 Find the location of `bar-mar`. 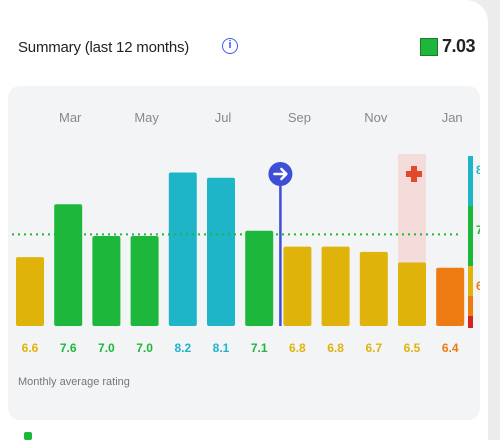

bar-mar is located at coordinates (68, 265).